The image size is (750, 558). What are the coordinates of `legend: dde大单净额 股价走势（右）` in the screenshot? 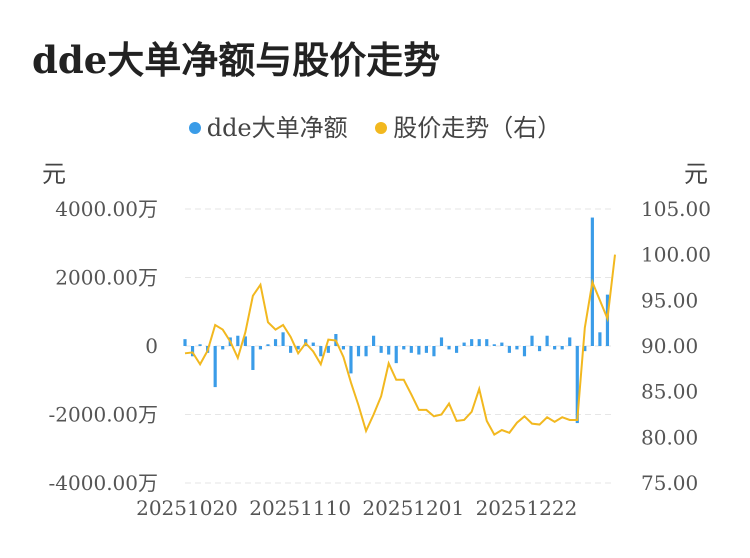 It's located at (375, 125).